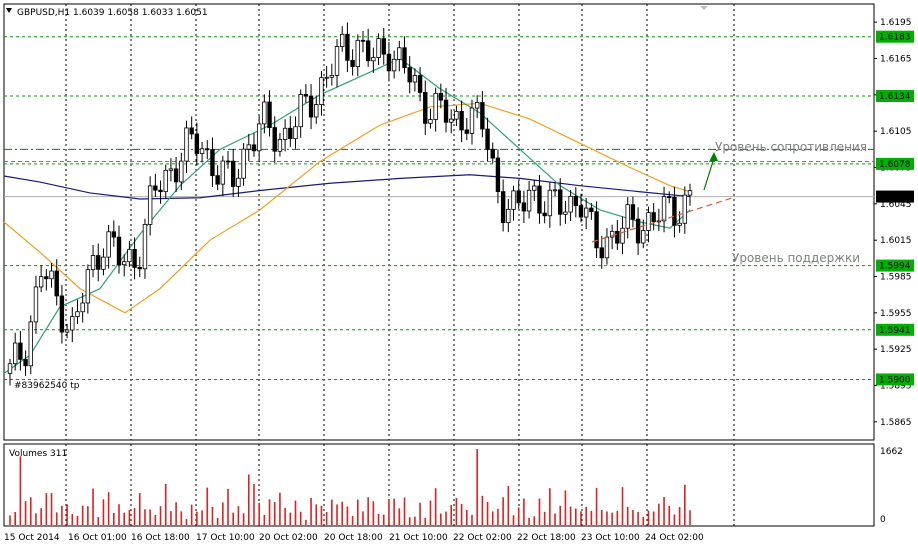 Image resolution: width=918 pixels, height=546 pixels. What do you see at coordinates (347, 187) in the screenshot?
I see `ma-blue-line` at bounding box center [347, 187].